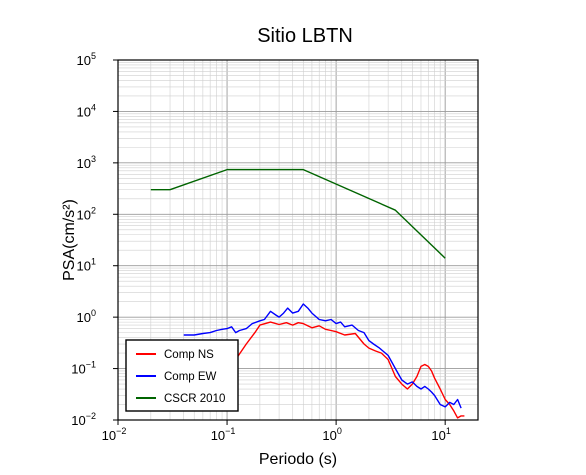 This screenshot has height=475, width=586. I want to click on chart-title: Sitio LBTN, so click(305, 36).